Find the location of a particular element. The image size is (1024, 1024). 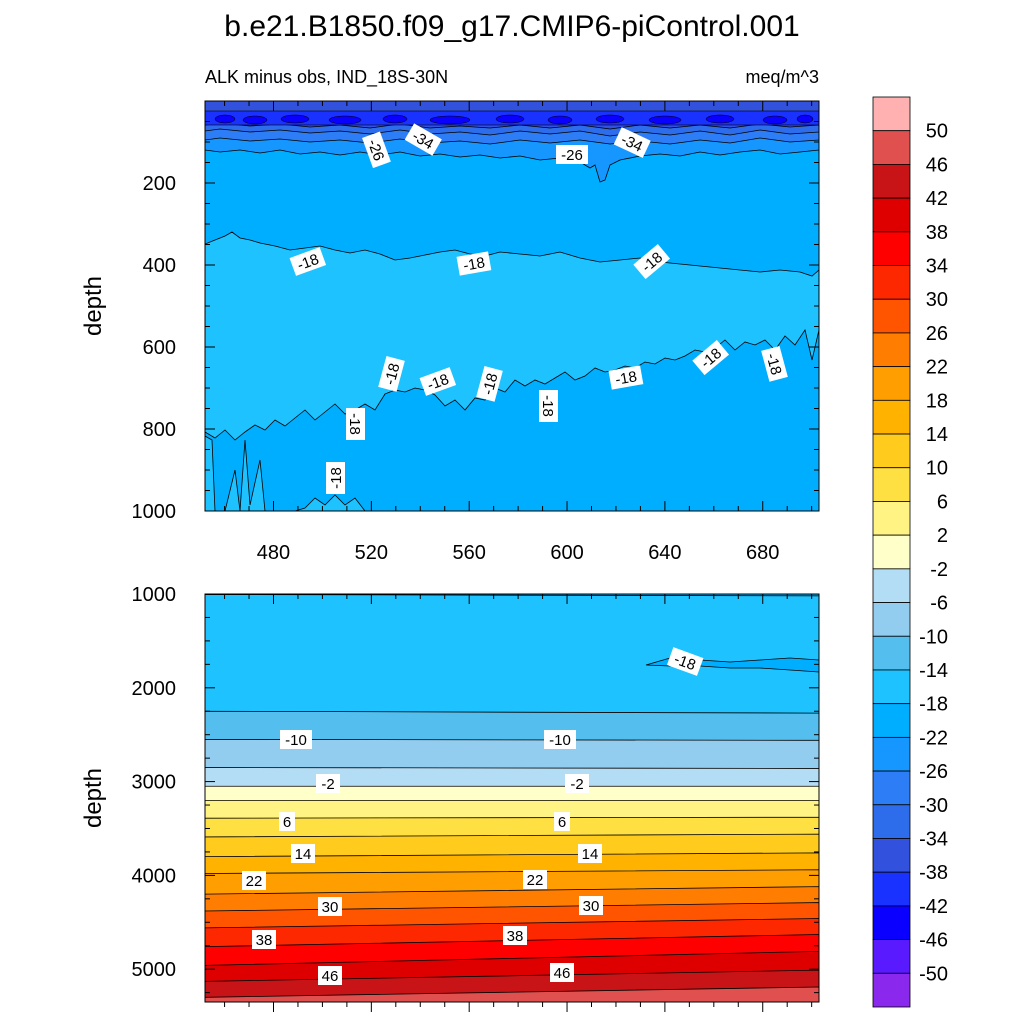

colorbar-label: -30 is located at coordinates (933, 806).